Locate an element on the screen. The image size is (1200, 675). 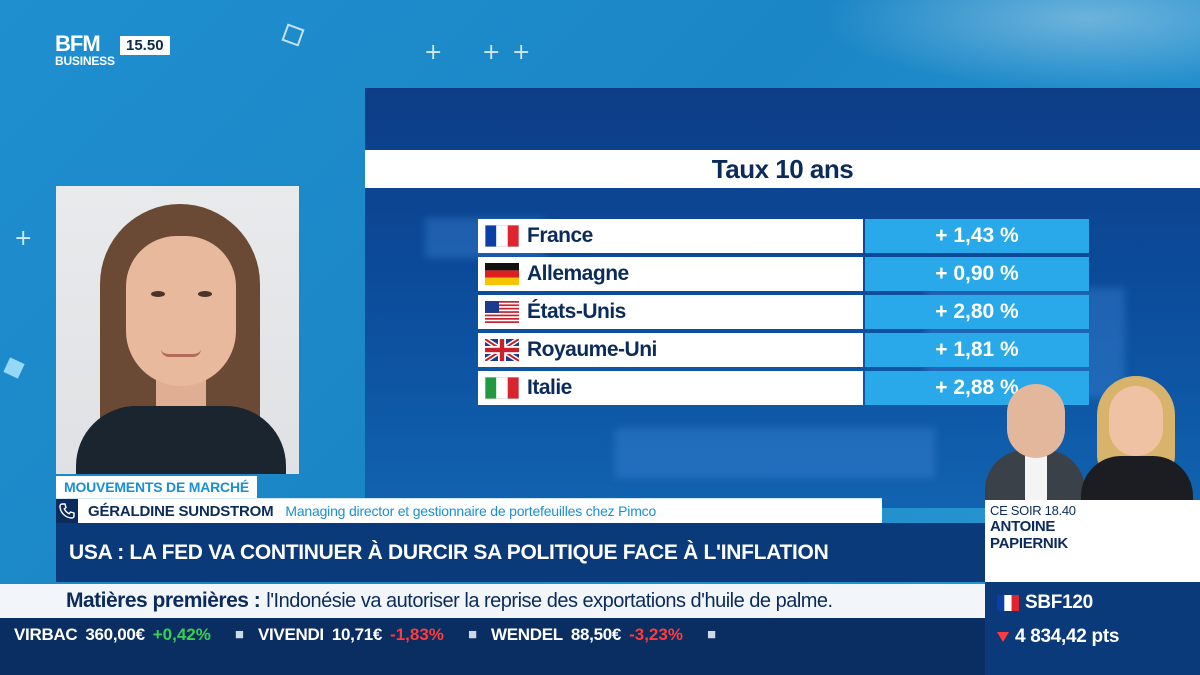
arrow-down-icon is located at coordinates (1003, 637).